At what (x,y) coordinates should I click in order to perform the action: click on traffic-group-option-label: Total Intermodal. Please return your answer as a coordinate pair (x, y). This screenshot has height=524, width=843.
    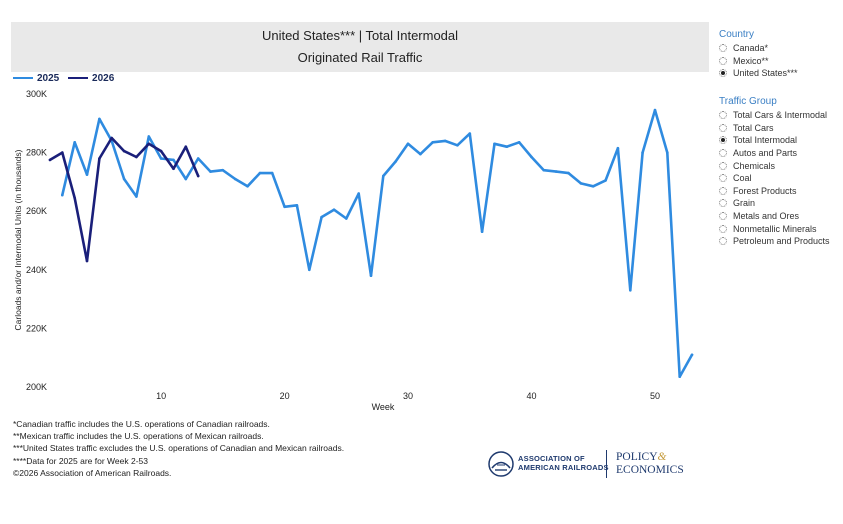
    Looking at the image, I should click on (765, 140).